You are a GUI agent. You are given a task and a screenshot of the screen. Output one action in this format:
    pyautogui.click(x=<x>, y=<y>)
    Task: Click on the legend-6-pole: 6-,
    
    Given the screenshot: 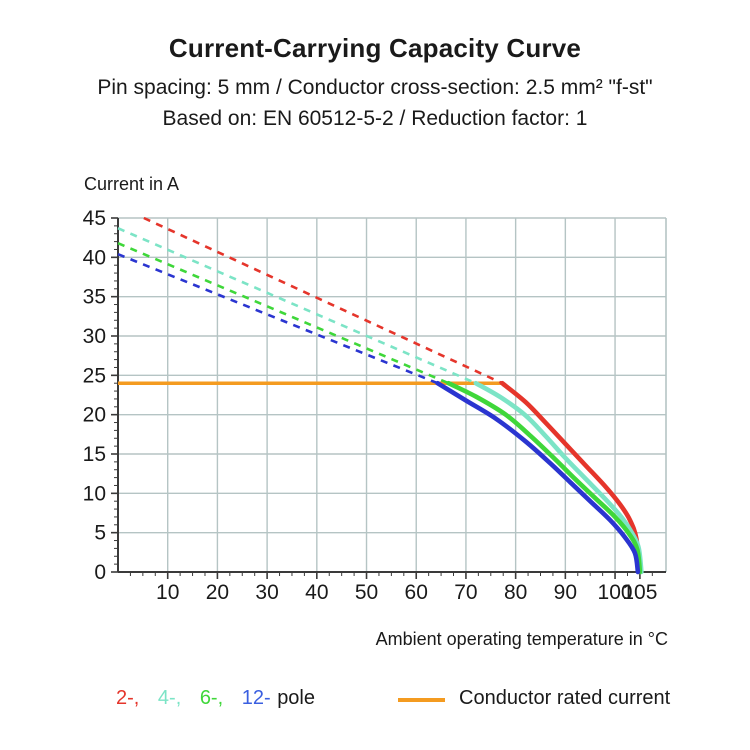 What is the action you would take?
    pyautogui.click(x=211, y=698)
    